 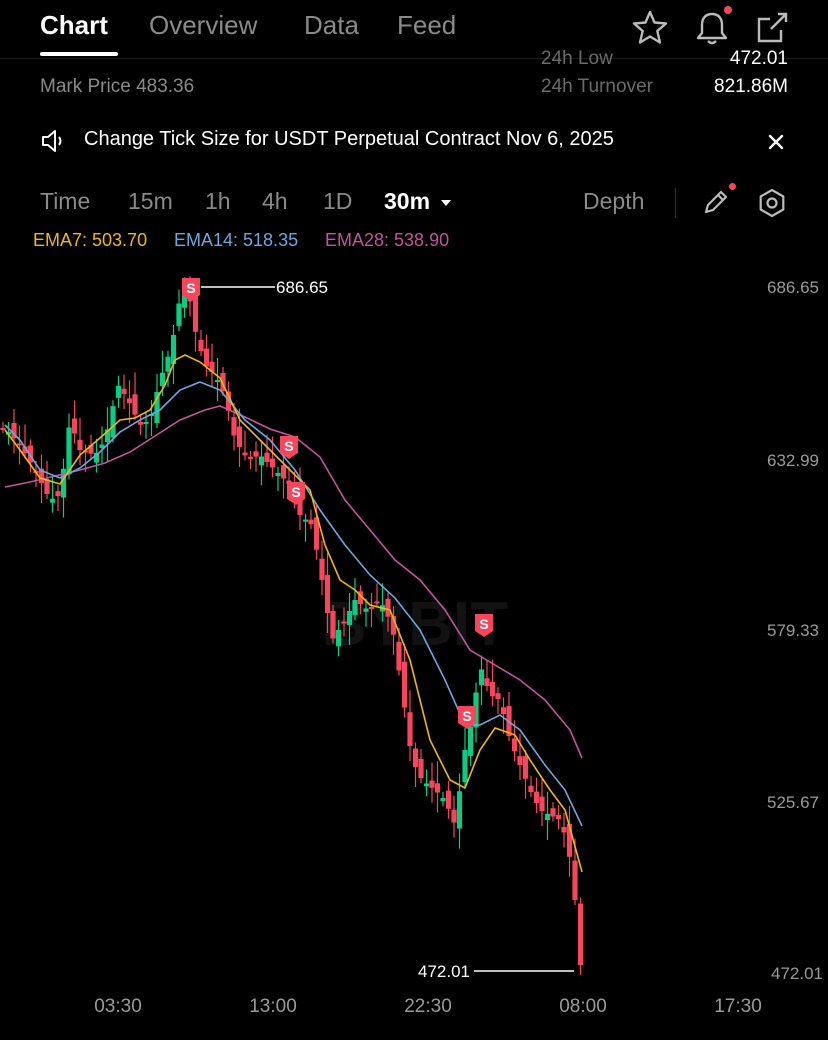 What do you see at coordinates (650, 28) in the screenshot?
I see `star-icon` at bounding box center [650, 28].